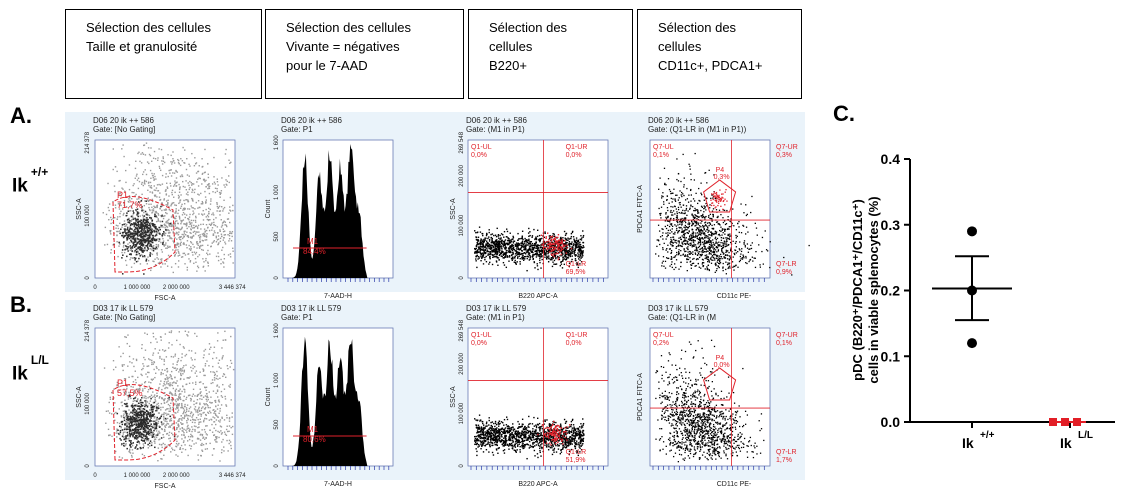 This screenshot has height=489, width=1129. What do you see at coordinates (149, 27) in the screenshot?
I see `header-line: Sélection des cellules` at bounding box center [149, 27].